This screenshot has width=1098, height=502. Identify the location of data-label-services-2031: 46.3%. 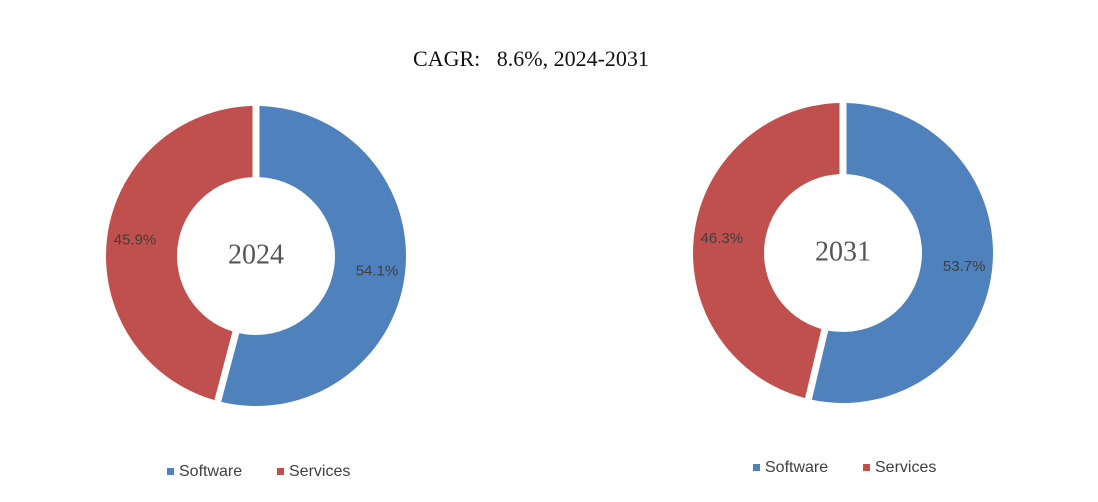
(722, 238).